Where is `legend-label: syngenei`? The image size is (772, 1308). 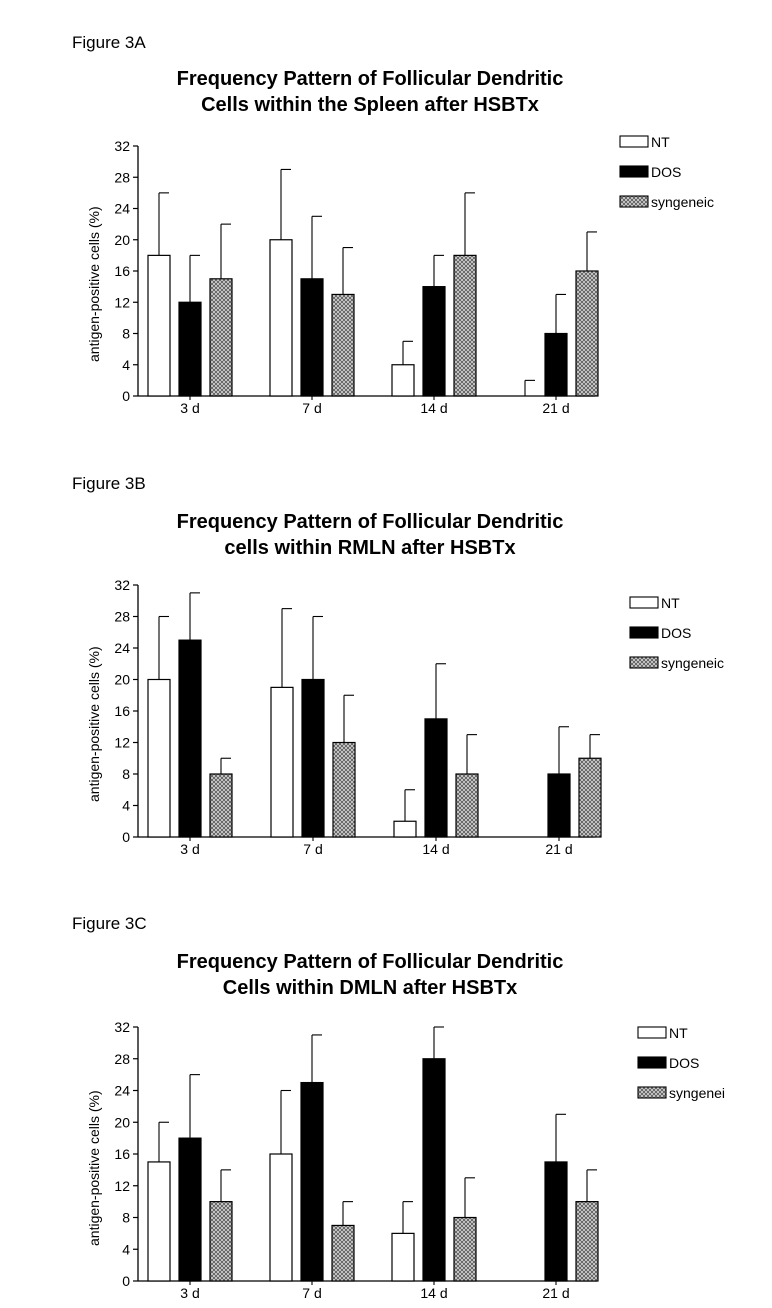
legend-label: syngenei is located at coordinates (697, 1093).